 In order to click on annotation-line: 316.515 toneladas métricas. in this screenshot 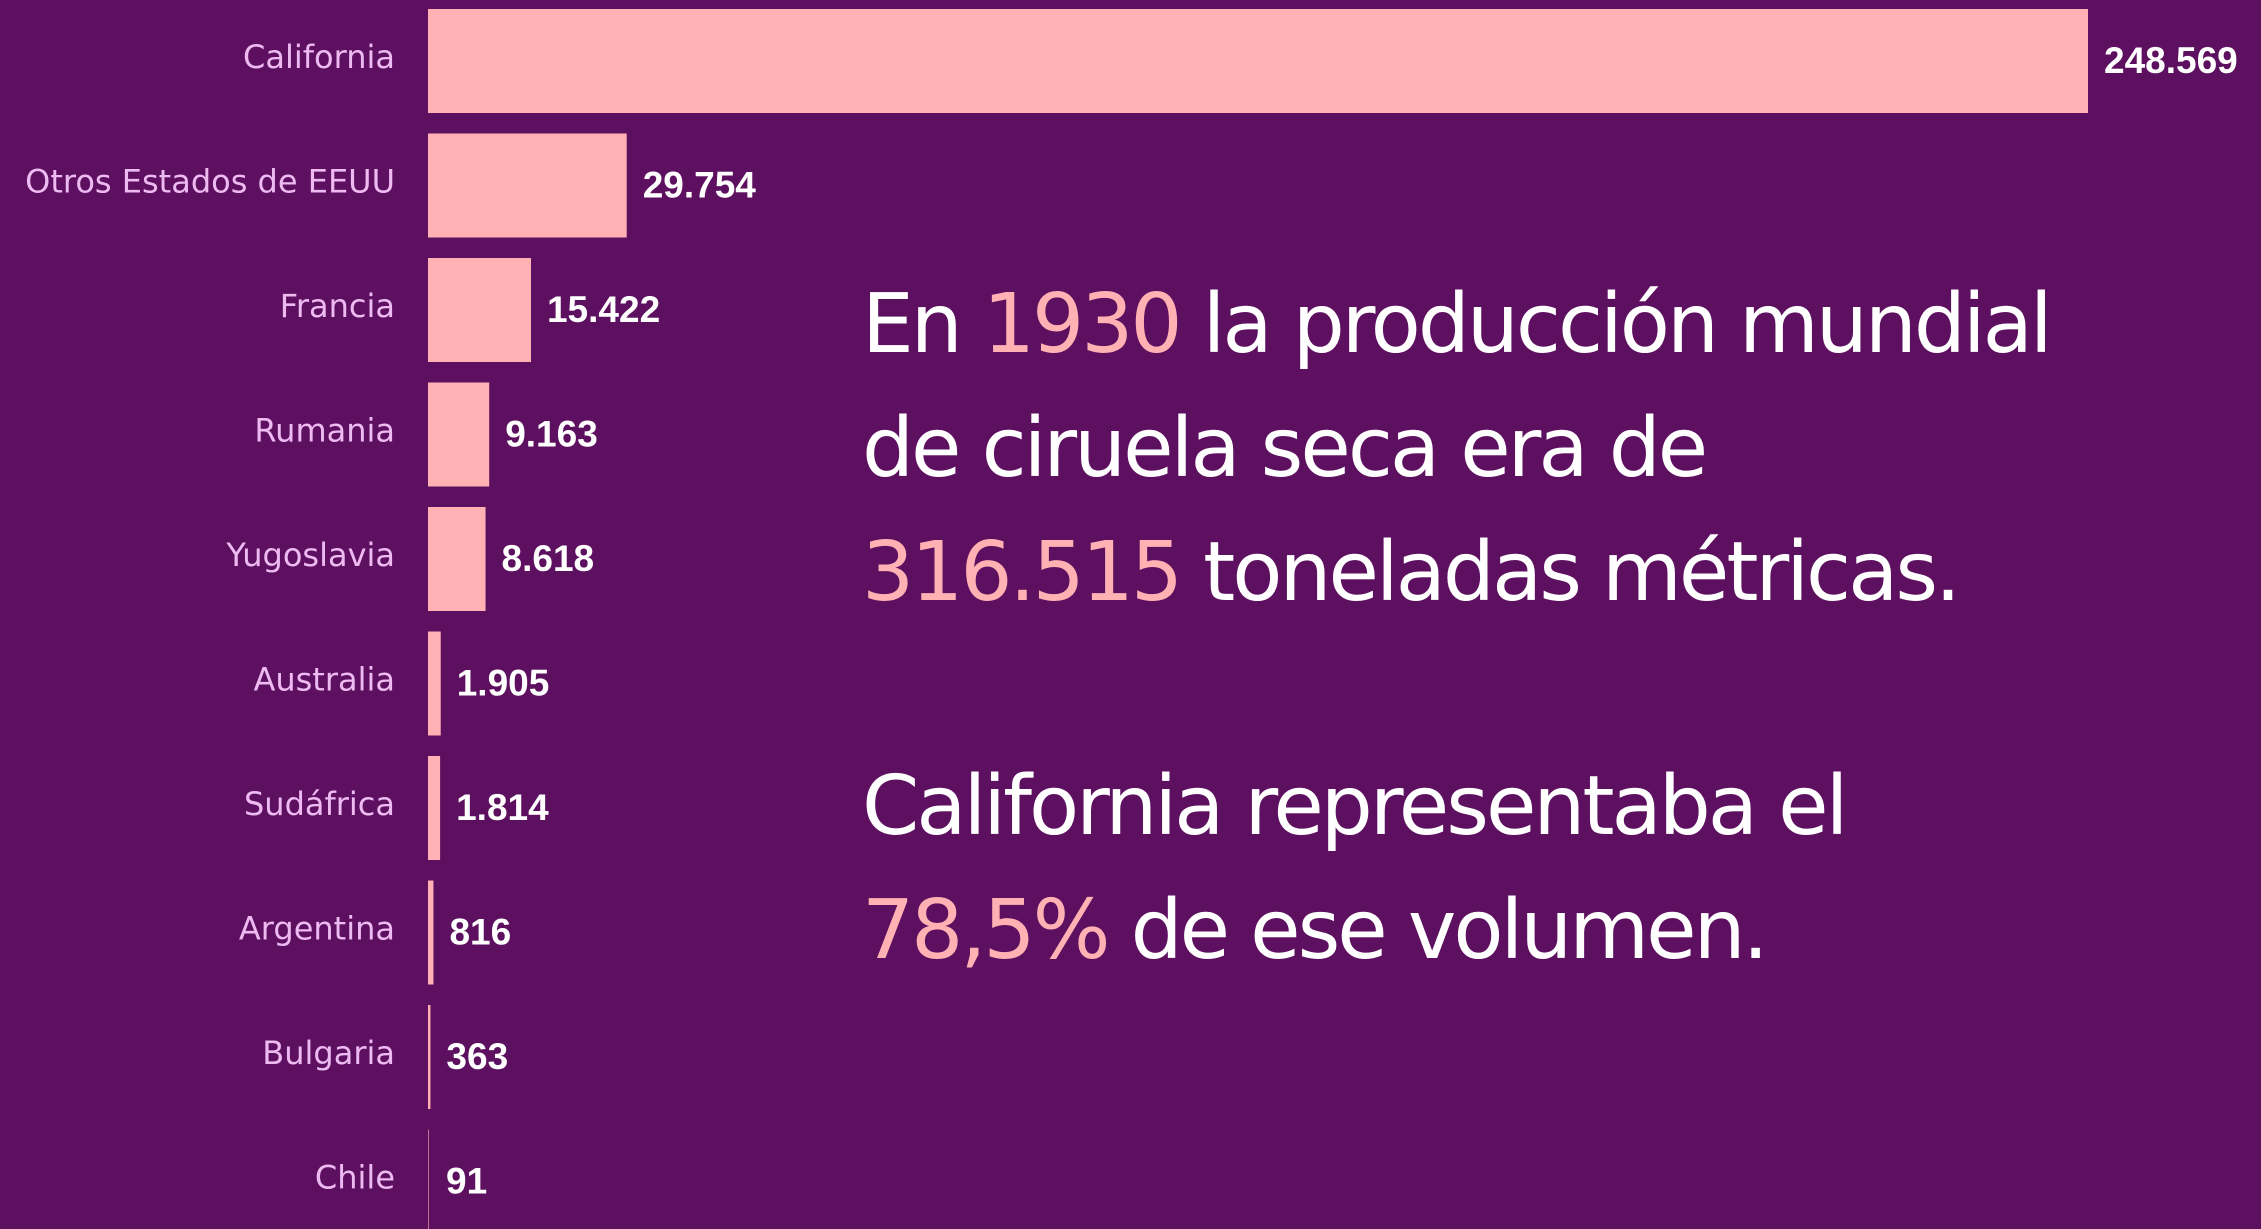, I will do `click(1410, 572)`.